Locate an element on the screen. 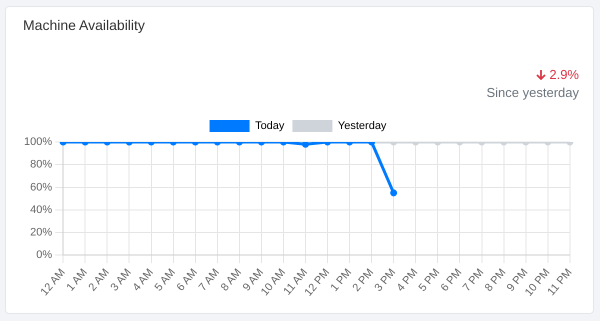 This screenshot has height=321, width=600. y-tick-label: 100% is located at coordinates (38, 142).